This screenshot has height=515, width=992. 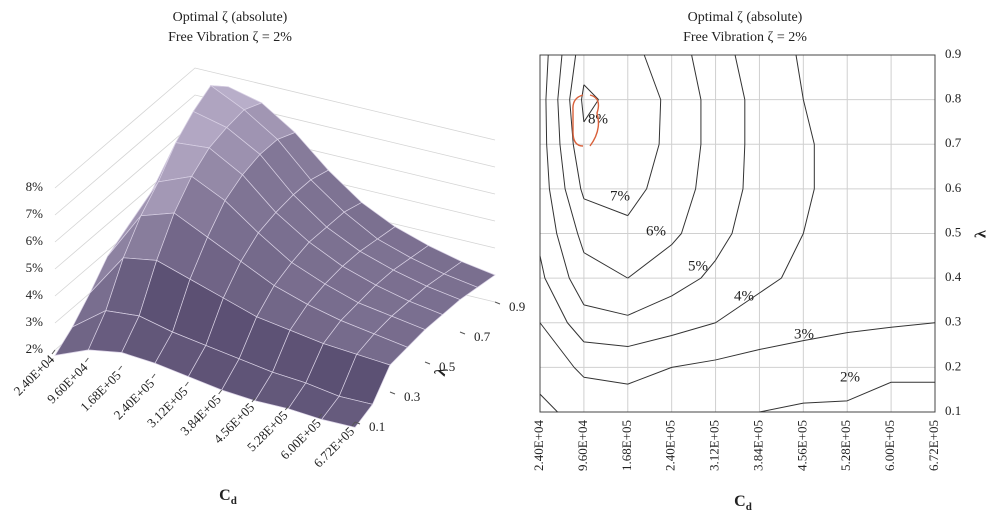 What do you see at coordinates (670, 445) in the screenshot?
I see `x-tick-label: 2.40E+05` at bounding box center [670, 445].